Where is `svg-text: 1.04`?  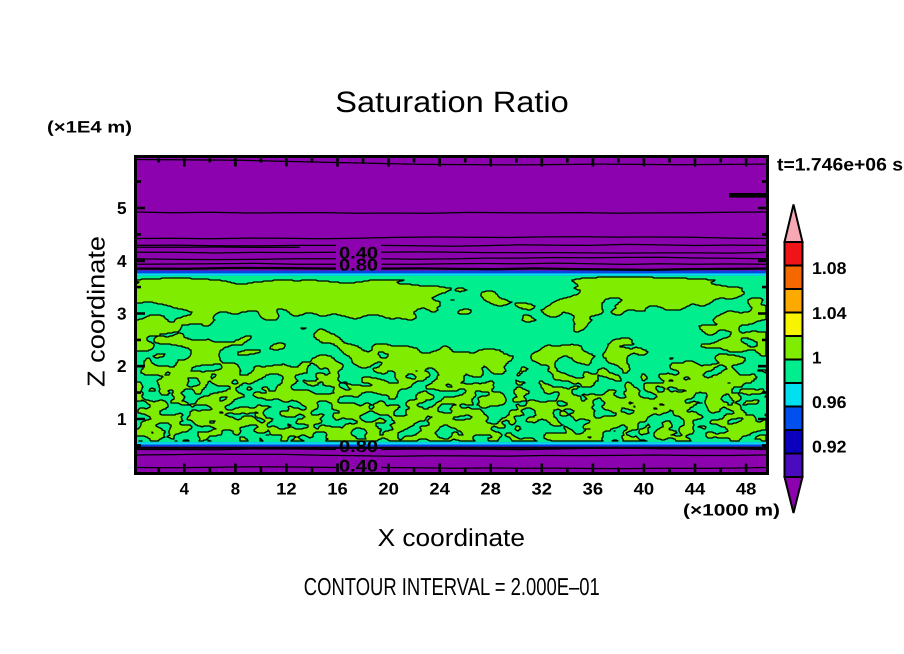 svg-text: 1.04 is located at coordinates (829, 313).